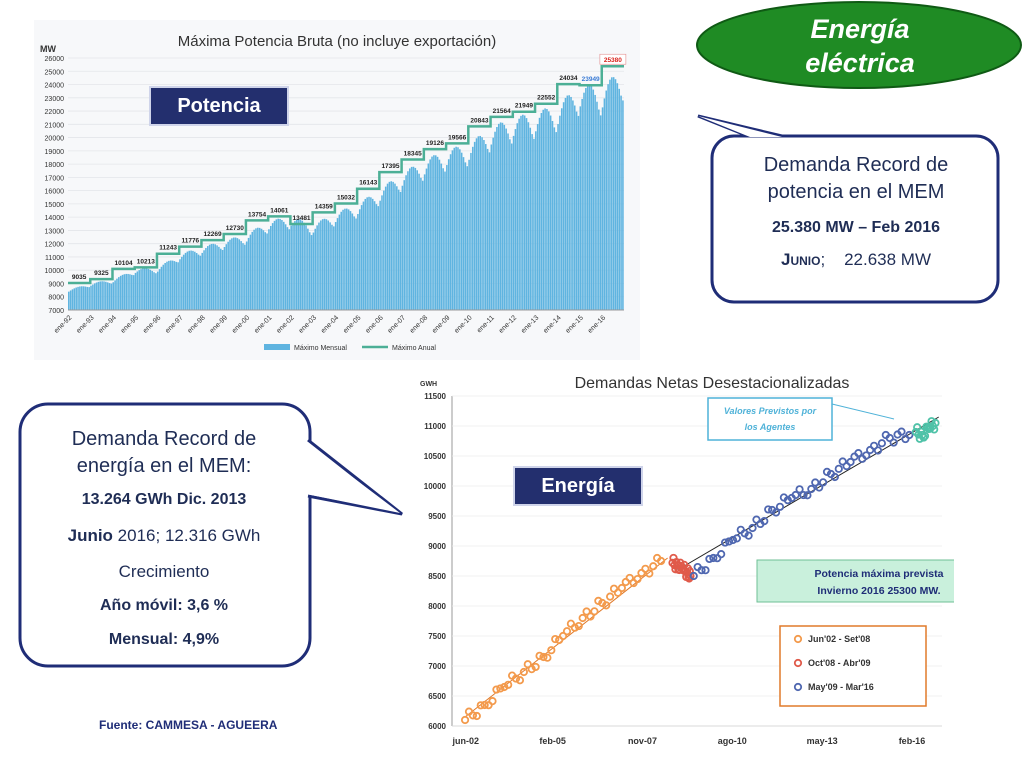  What do you see at coordinates (130, 324) in the screenshot?
I see `power-x-tick-label: ene-95` at bounding box center [130, 324].